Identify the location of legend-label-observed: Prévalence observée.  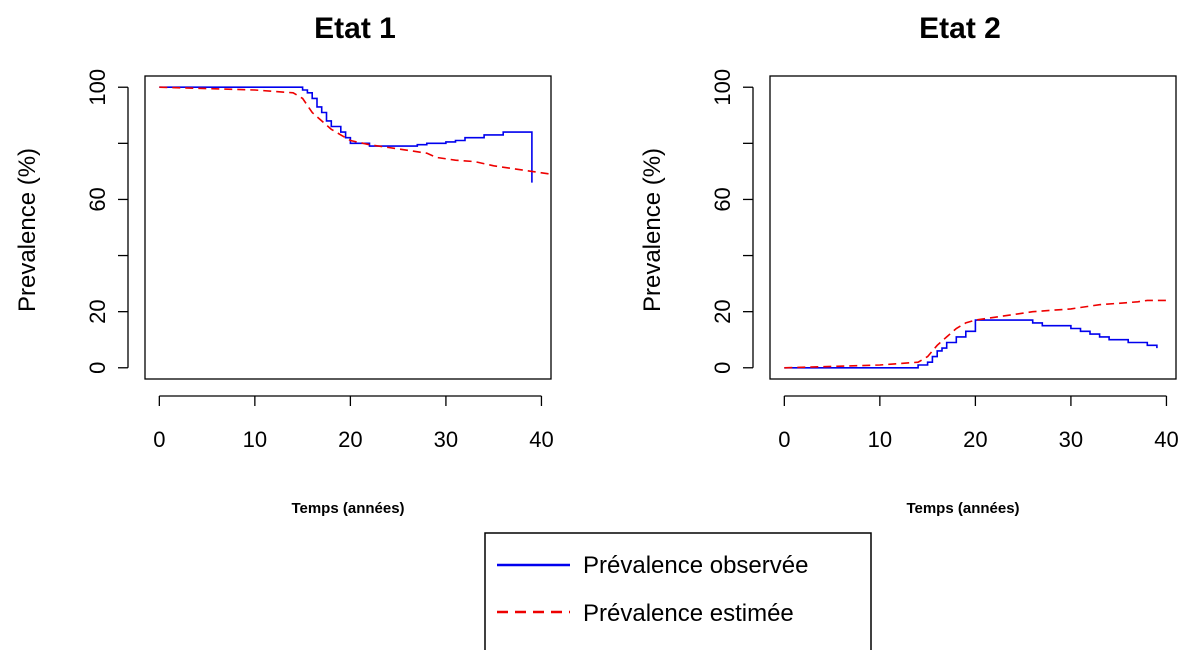
(695, 565).